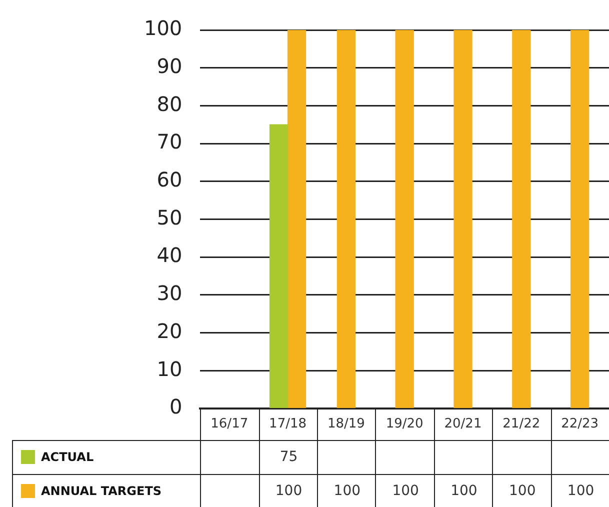 The height and width of the screenshot is (507, 609). What do you see at coordinates (288, 424) in the screenshot?
I see `x-tick-label: 17/18` at bounding box center [288, 424].